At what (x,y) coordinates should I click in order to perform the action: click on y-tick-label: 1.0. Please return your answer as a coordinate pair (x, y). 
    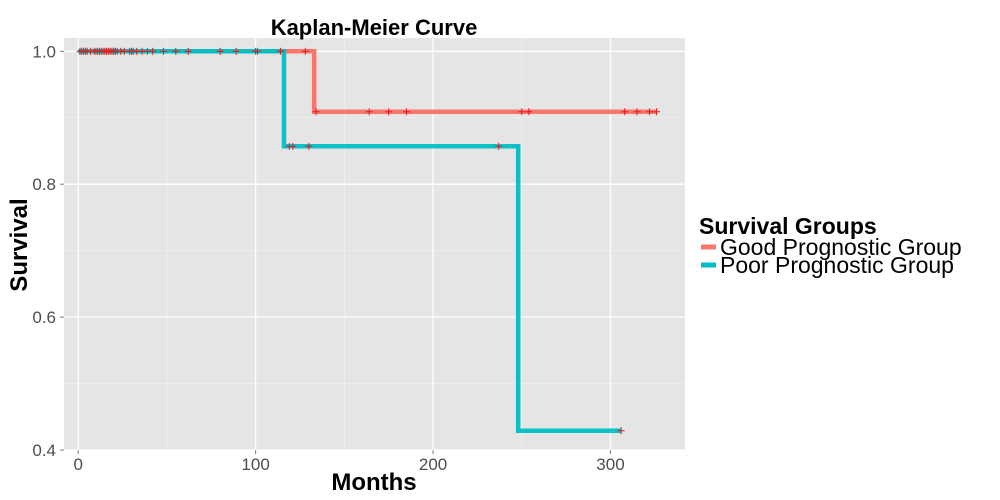
    Looking at the image, I should click on (44, 51).